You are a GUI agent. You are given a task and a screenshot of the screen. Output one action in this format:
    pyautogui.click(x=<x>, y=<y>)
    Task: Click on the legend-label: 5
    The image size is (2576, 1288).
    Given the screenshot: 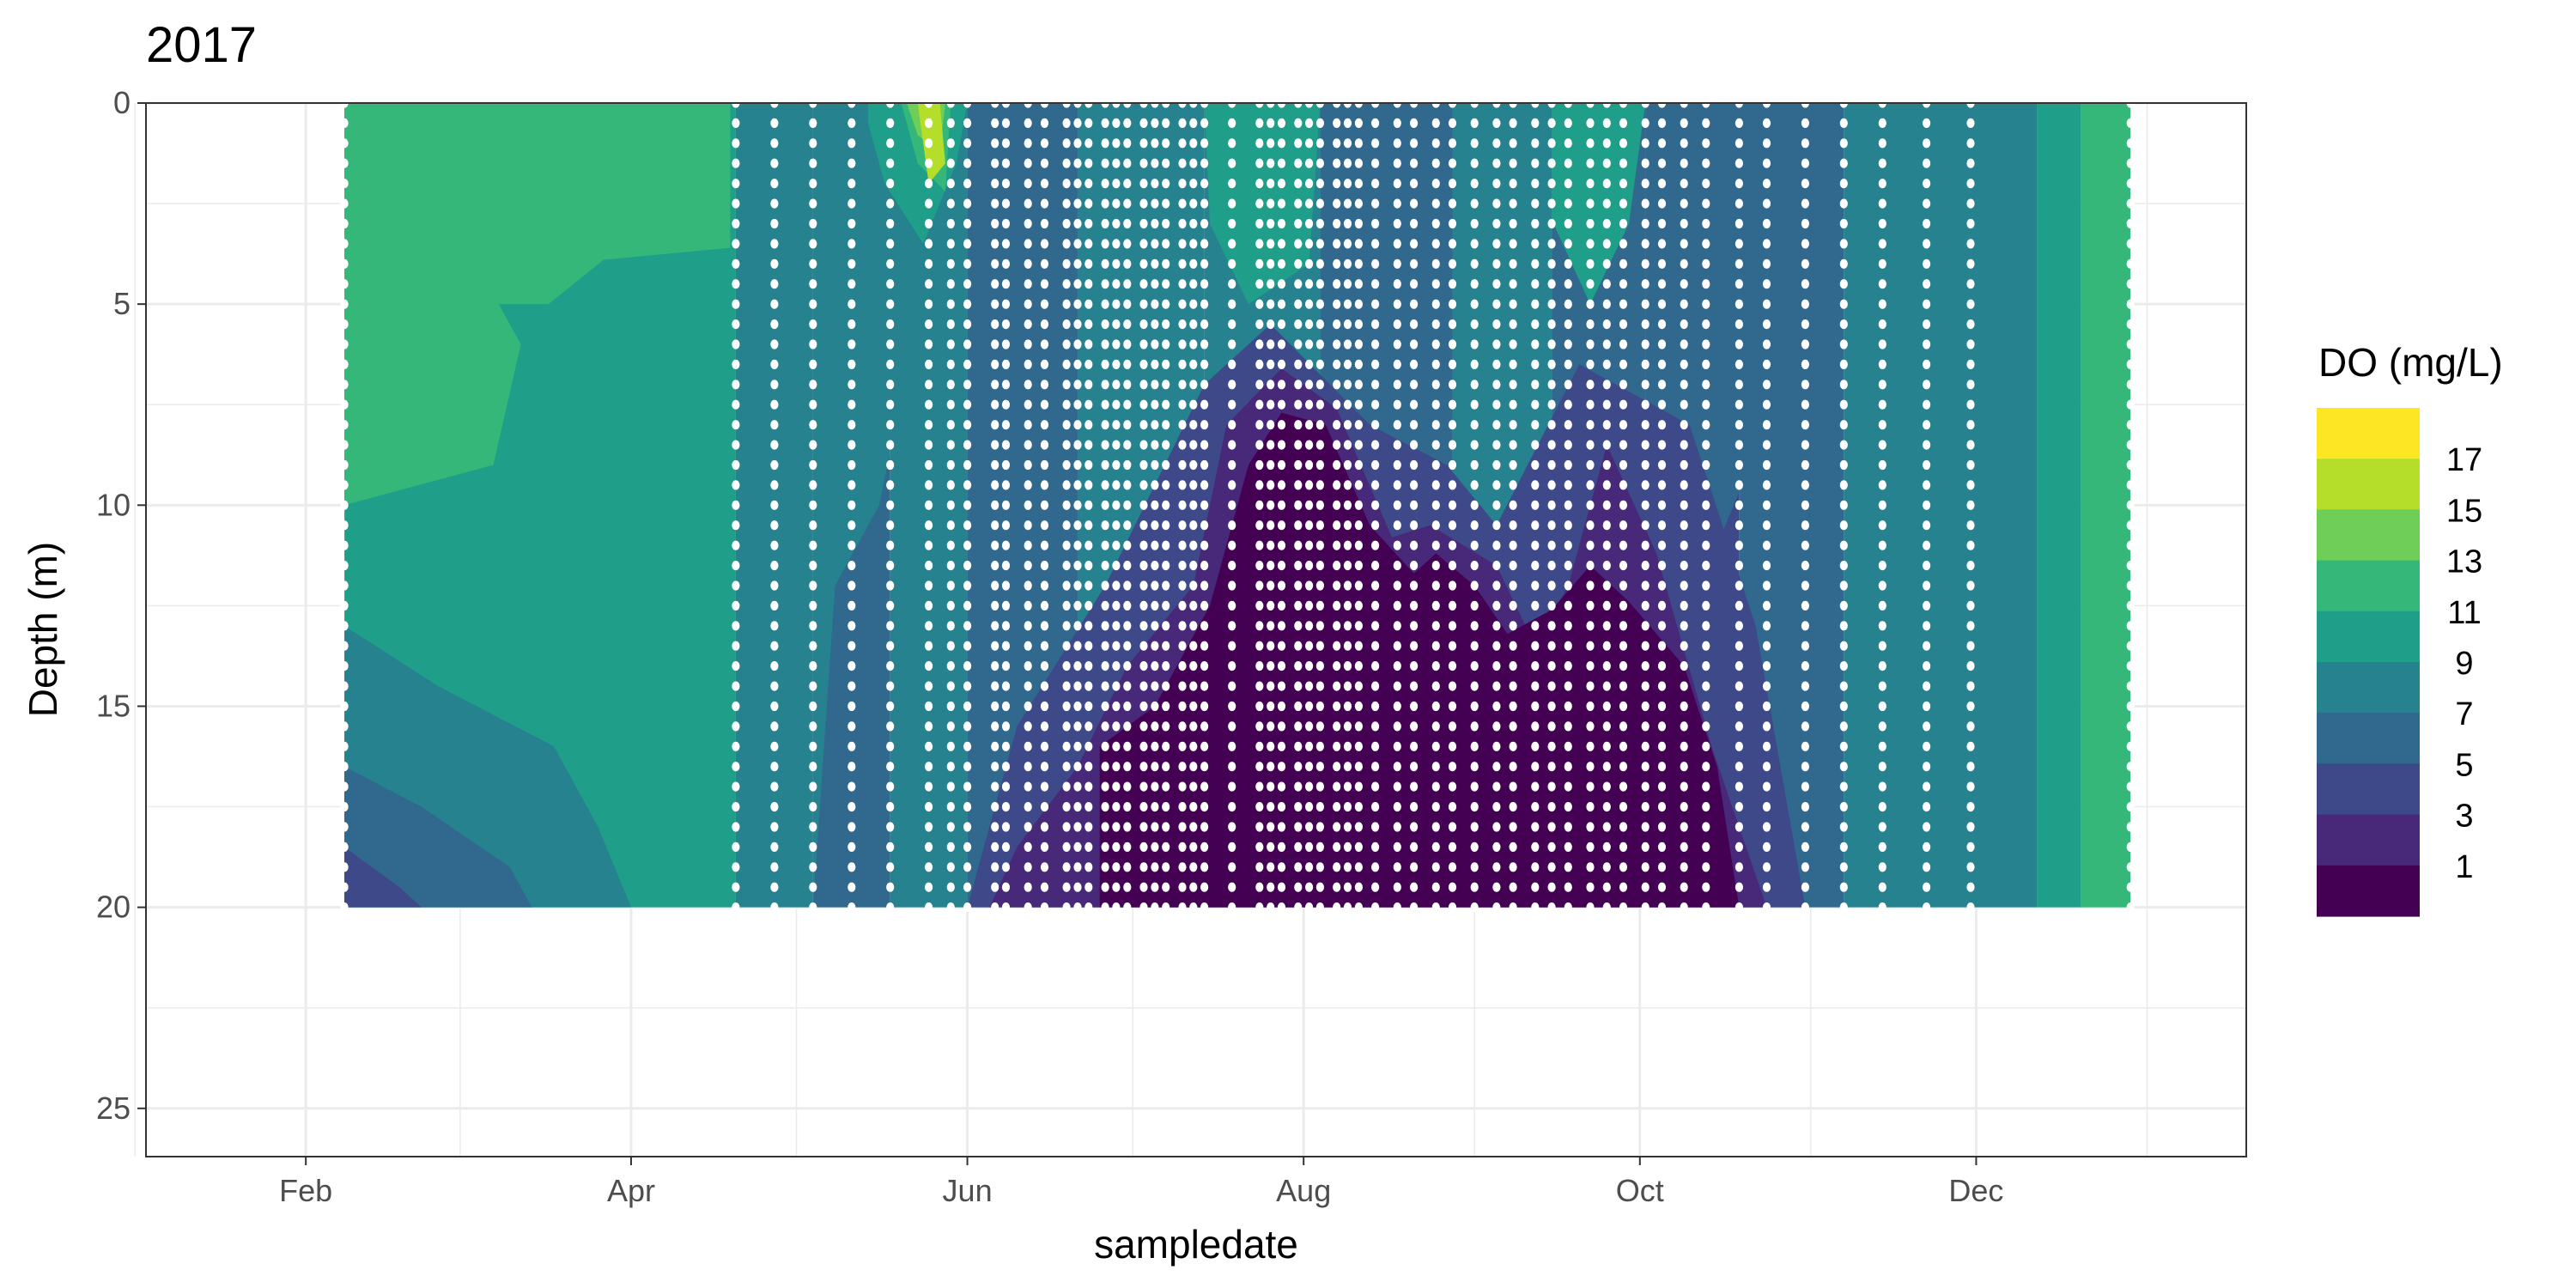 What is the action you would take?
    pyautogui.click(x=2464, y=765)
    